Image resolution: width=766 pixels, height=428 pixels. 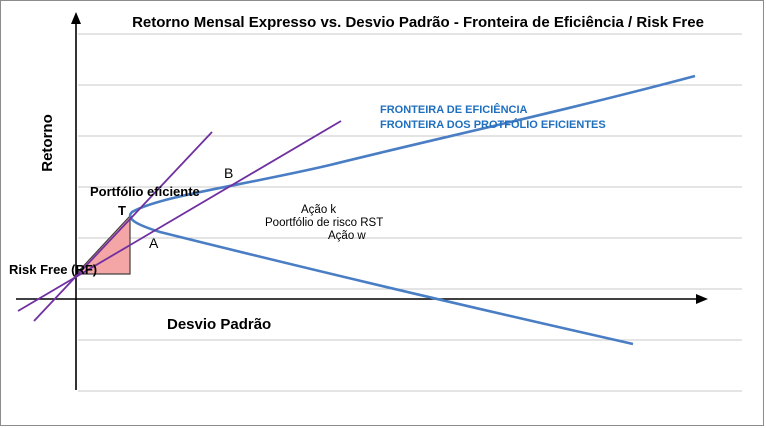 What do you see at coordinates (228, 173) in the screenshot?
I see `point-b-label: B` at bounding box center [228, 173].